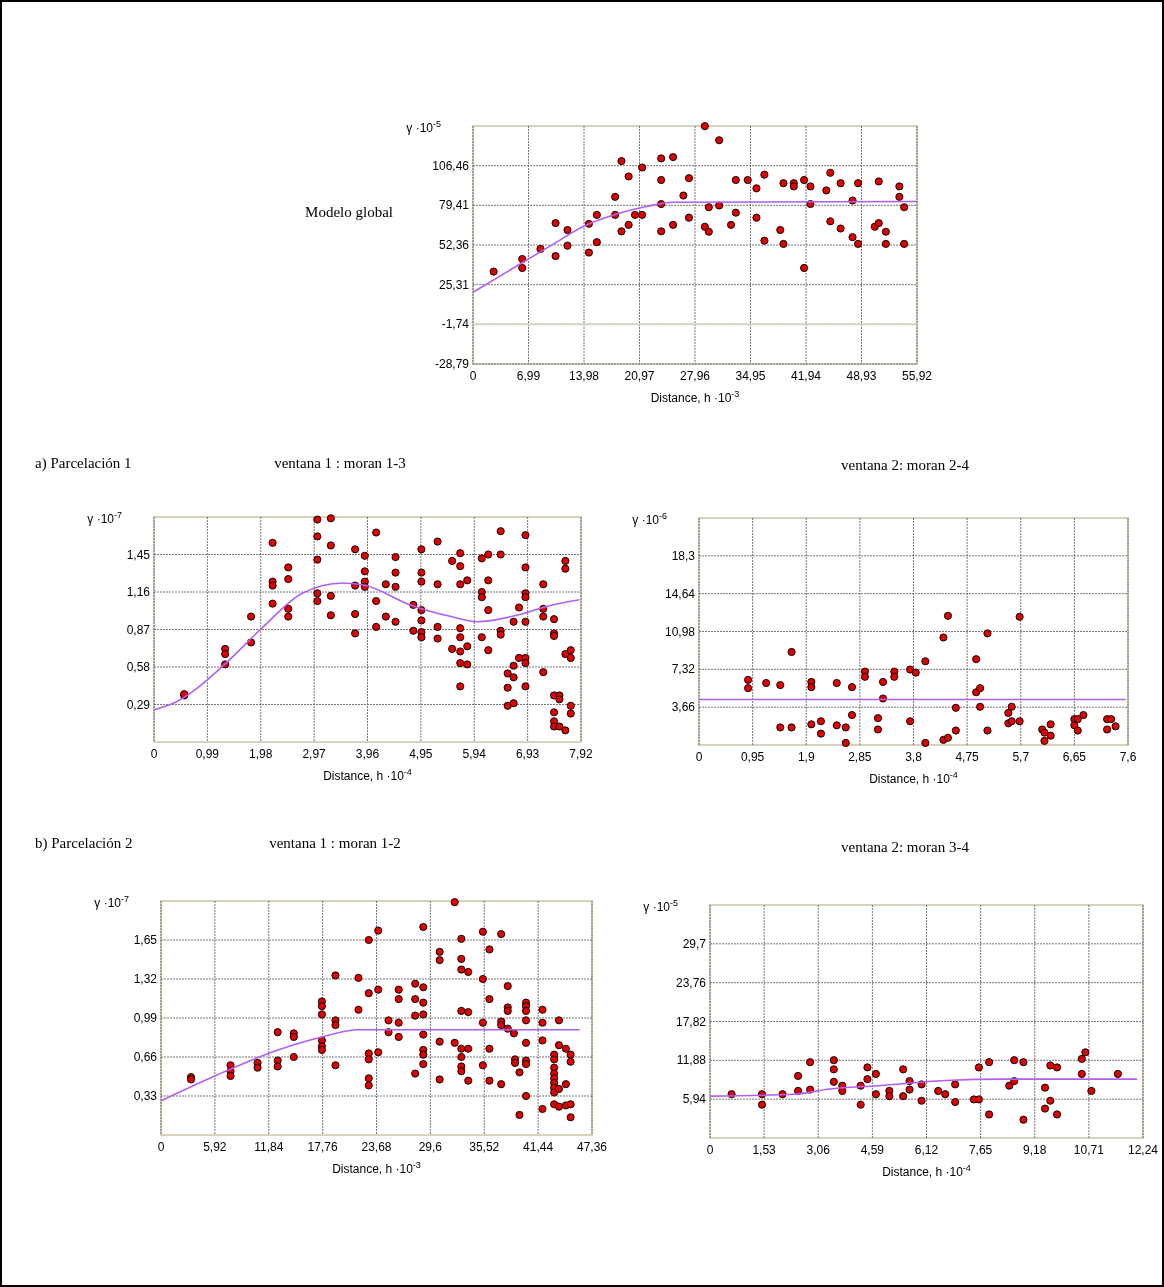  What do you see at coordinates (764, 1150) in the screenshot?
I see `x-tick-label: 1,53` at bounding box center [764, 1150].